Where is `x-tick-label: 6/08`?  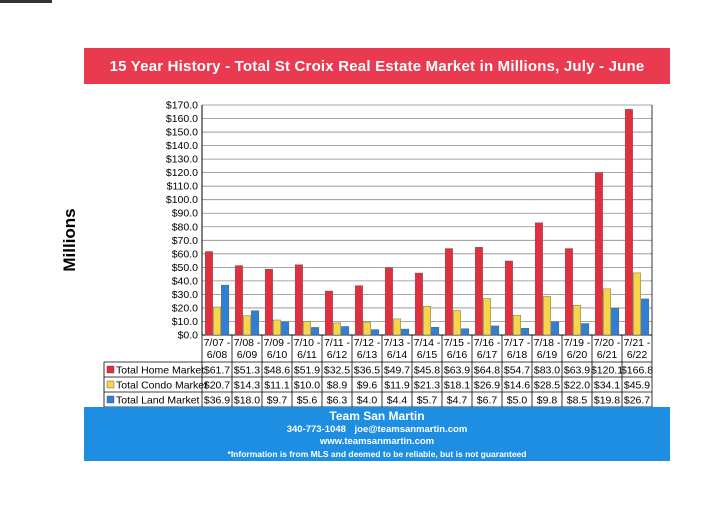 x-tick-label: 6/08 is located at coordinates (217, 355).